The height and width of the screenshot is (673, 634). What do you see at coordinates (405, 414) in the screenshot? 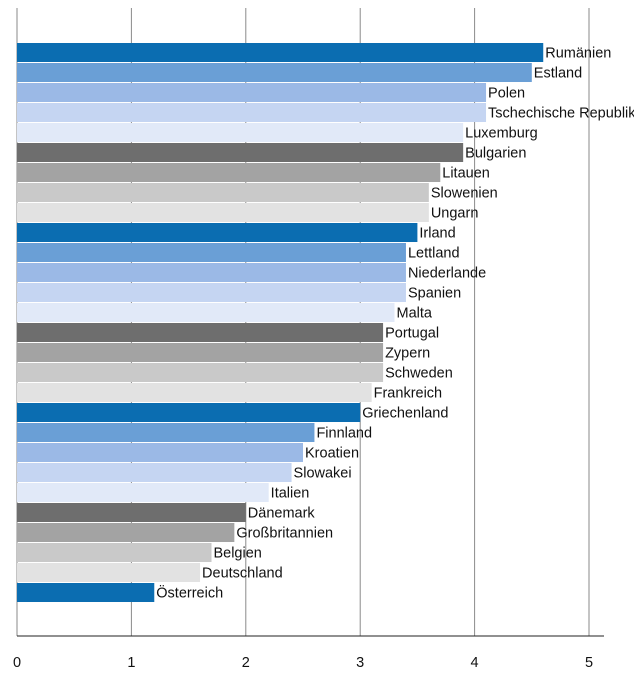
I see `bar-label-18: Griechenland` at bounding box center [405, 414].